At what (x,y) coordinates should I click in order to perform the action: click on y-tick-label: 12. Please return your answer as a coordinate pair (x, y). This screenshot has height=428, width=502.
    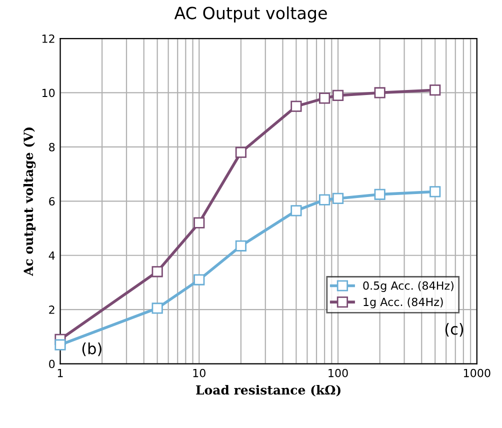
    Looking at the image, I should click on (48, 38).